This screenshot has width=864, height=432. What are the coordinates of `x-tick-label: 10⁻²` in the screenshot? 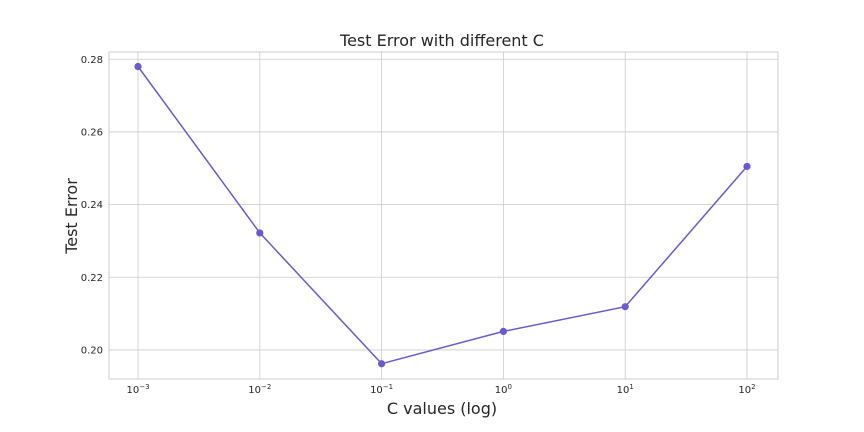 It's located at (259, 389).